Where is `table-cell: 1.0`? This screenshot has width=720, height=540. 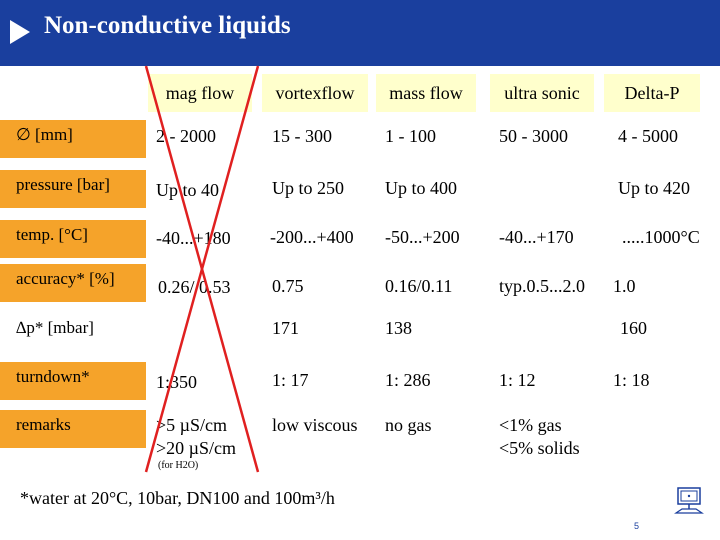
table-cell: 1.0 is located at coordinates (624, 286).